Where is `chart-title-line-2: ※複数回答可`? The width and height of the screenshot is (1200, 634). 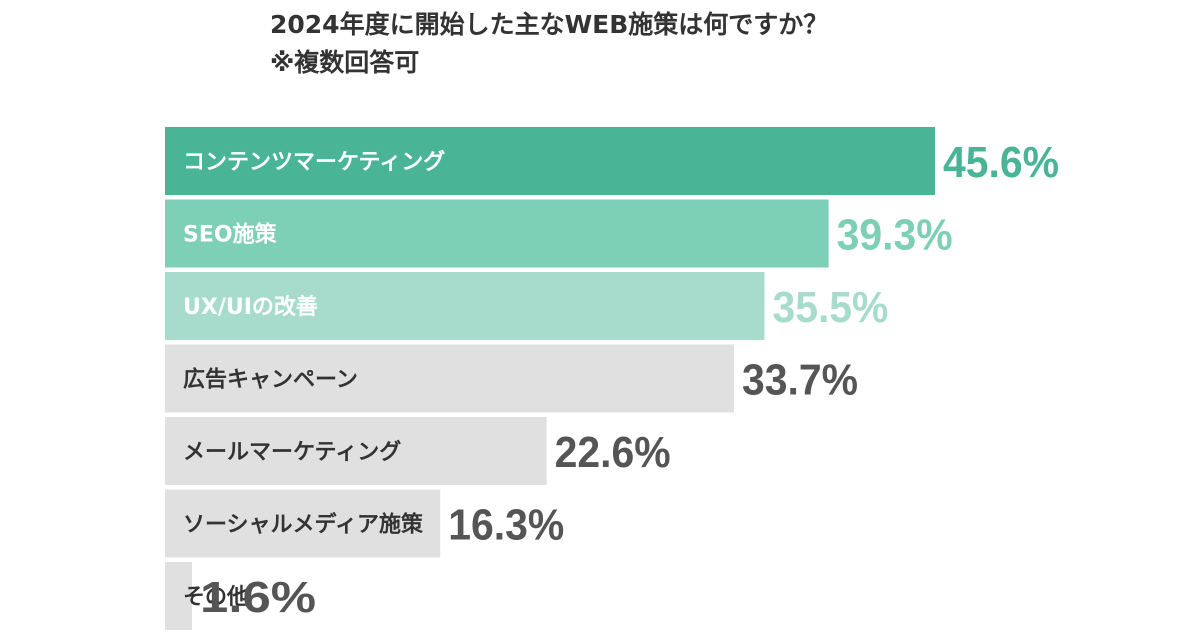
chart-title-line-2: ※複数回答可 is located at coordinates (345, 62).